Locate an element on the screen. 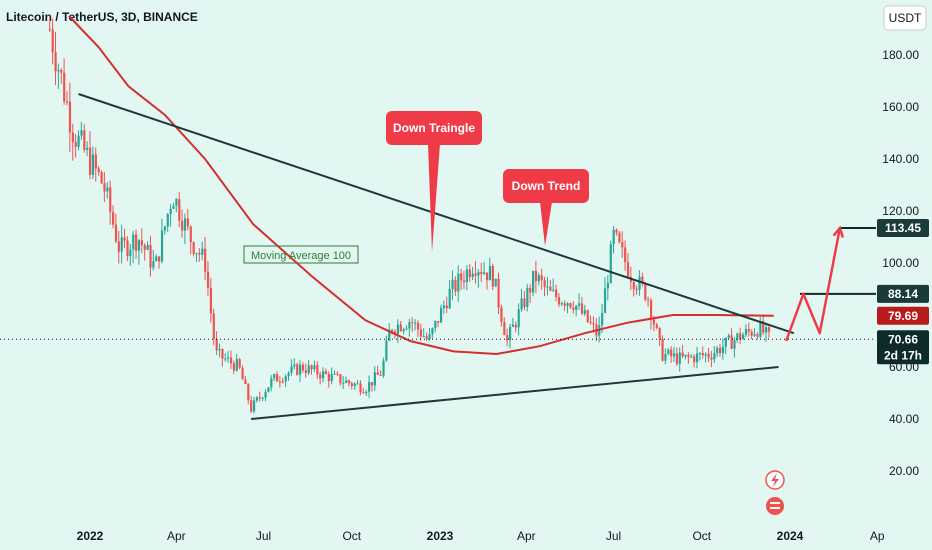  x-tick-label: Oct is located at coordinates (351, 536).